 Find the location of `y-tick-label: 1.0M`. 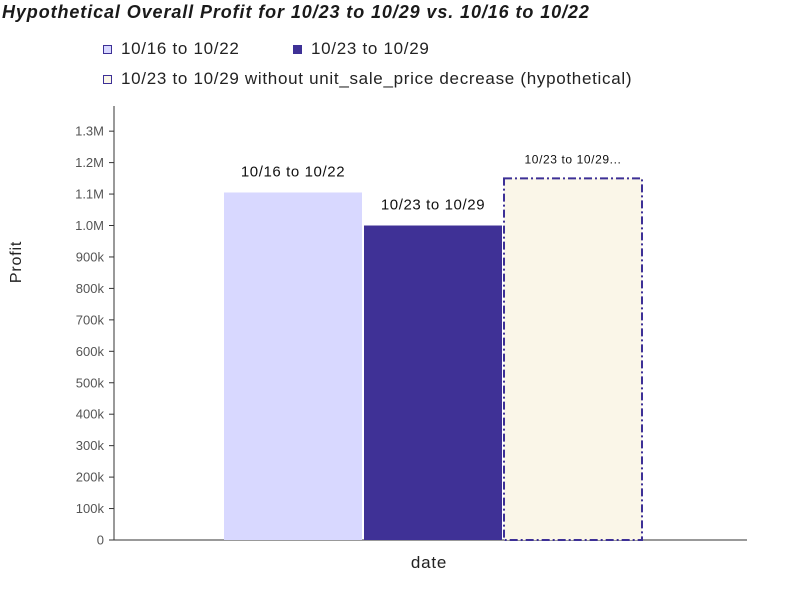

y-tick-label: 1.0M is located at coordinates (89, 225).